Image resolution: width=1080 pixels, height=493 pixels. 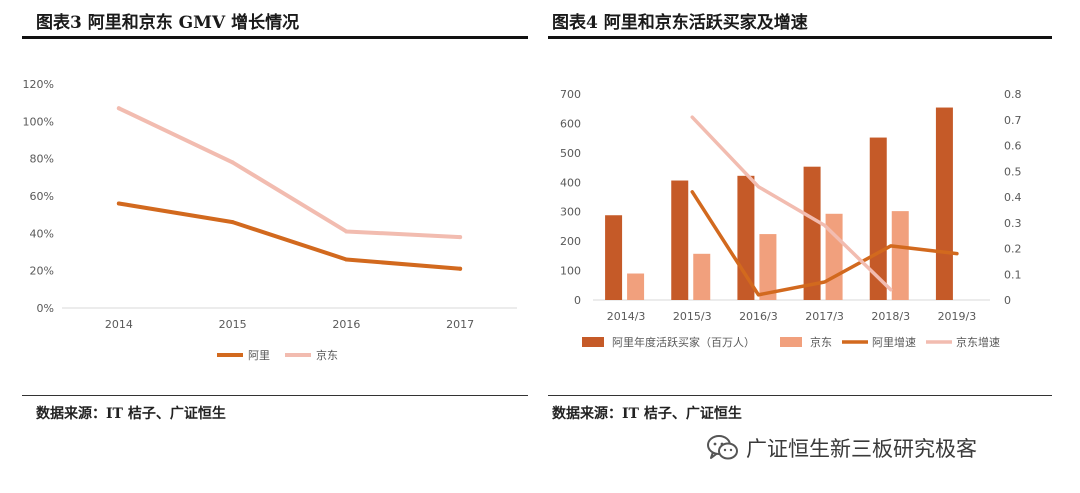 I want to click on series-line-ali, so click(x=289, y=236).